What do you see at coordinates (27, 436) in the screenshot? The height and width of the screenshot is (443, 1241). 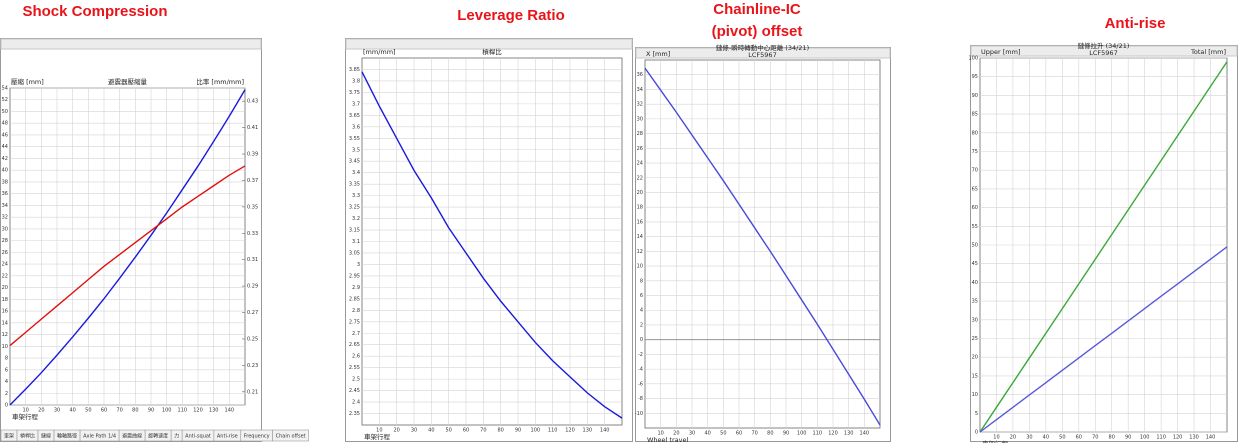 I see `tab-label: 槓桿比` at bounding box center [27, 436].